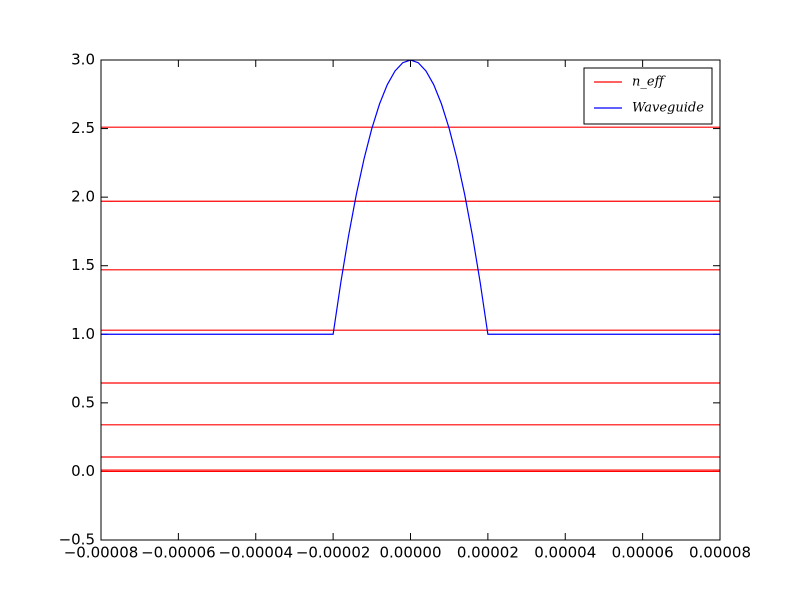 This screenshot has width=800, height=600. What do you see at coordinates (101, 553) in the screenshot?
I see `x-tick-label: −0.00008` at bounding box center [101, 553].